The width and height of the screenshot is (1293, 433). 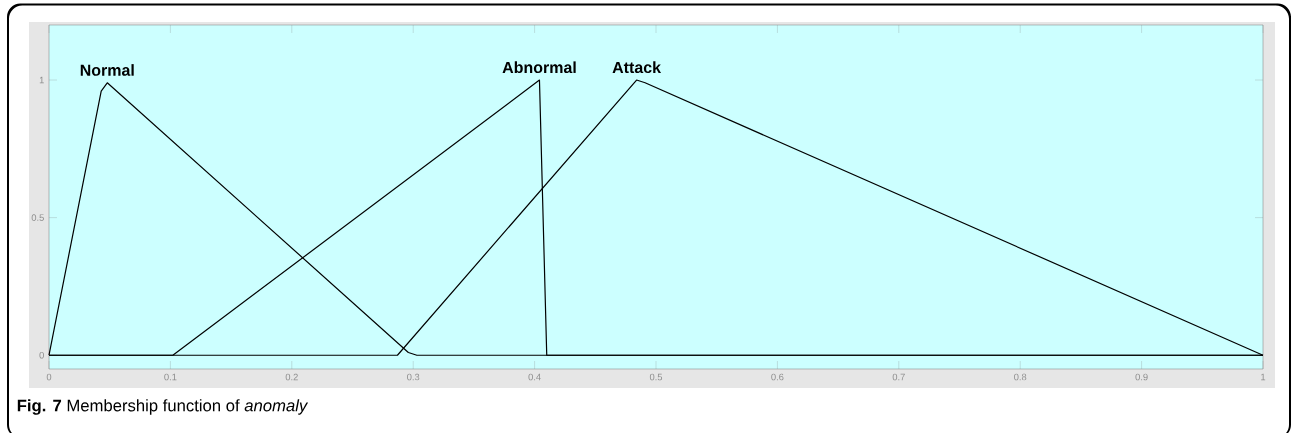 I want to click on series-label: Abnormal, so click(x=539, y=67).